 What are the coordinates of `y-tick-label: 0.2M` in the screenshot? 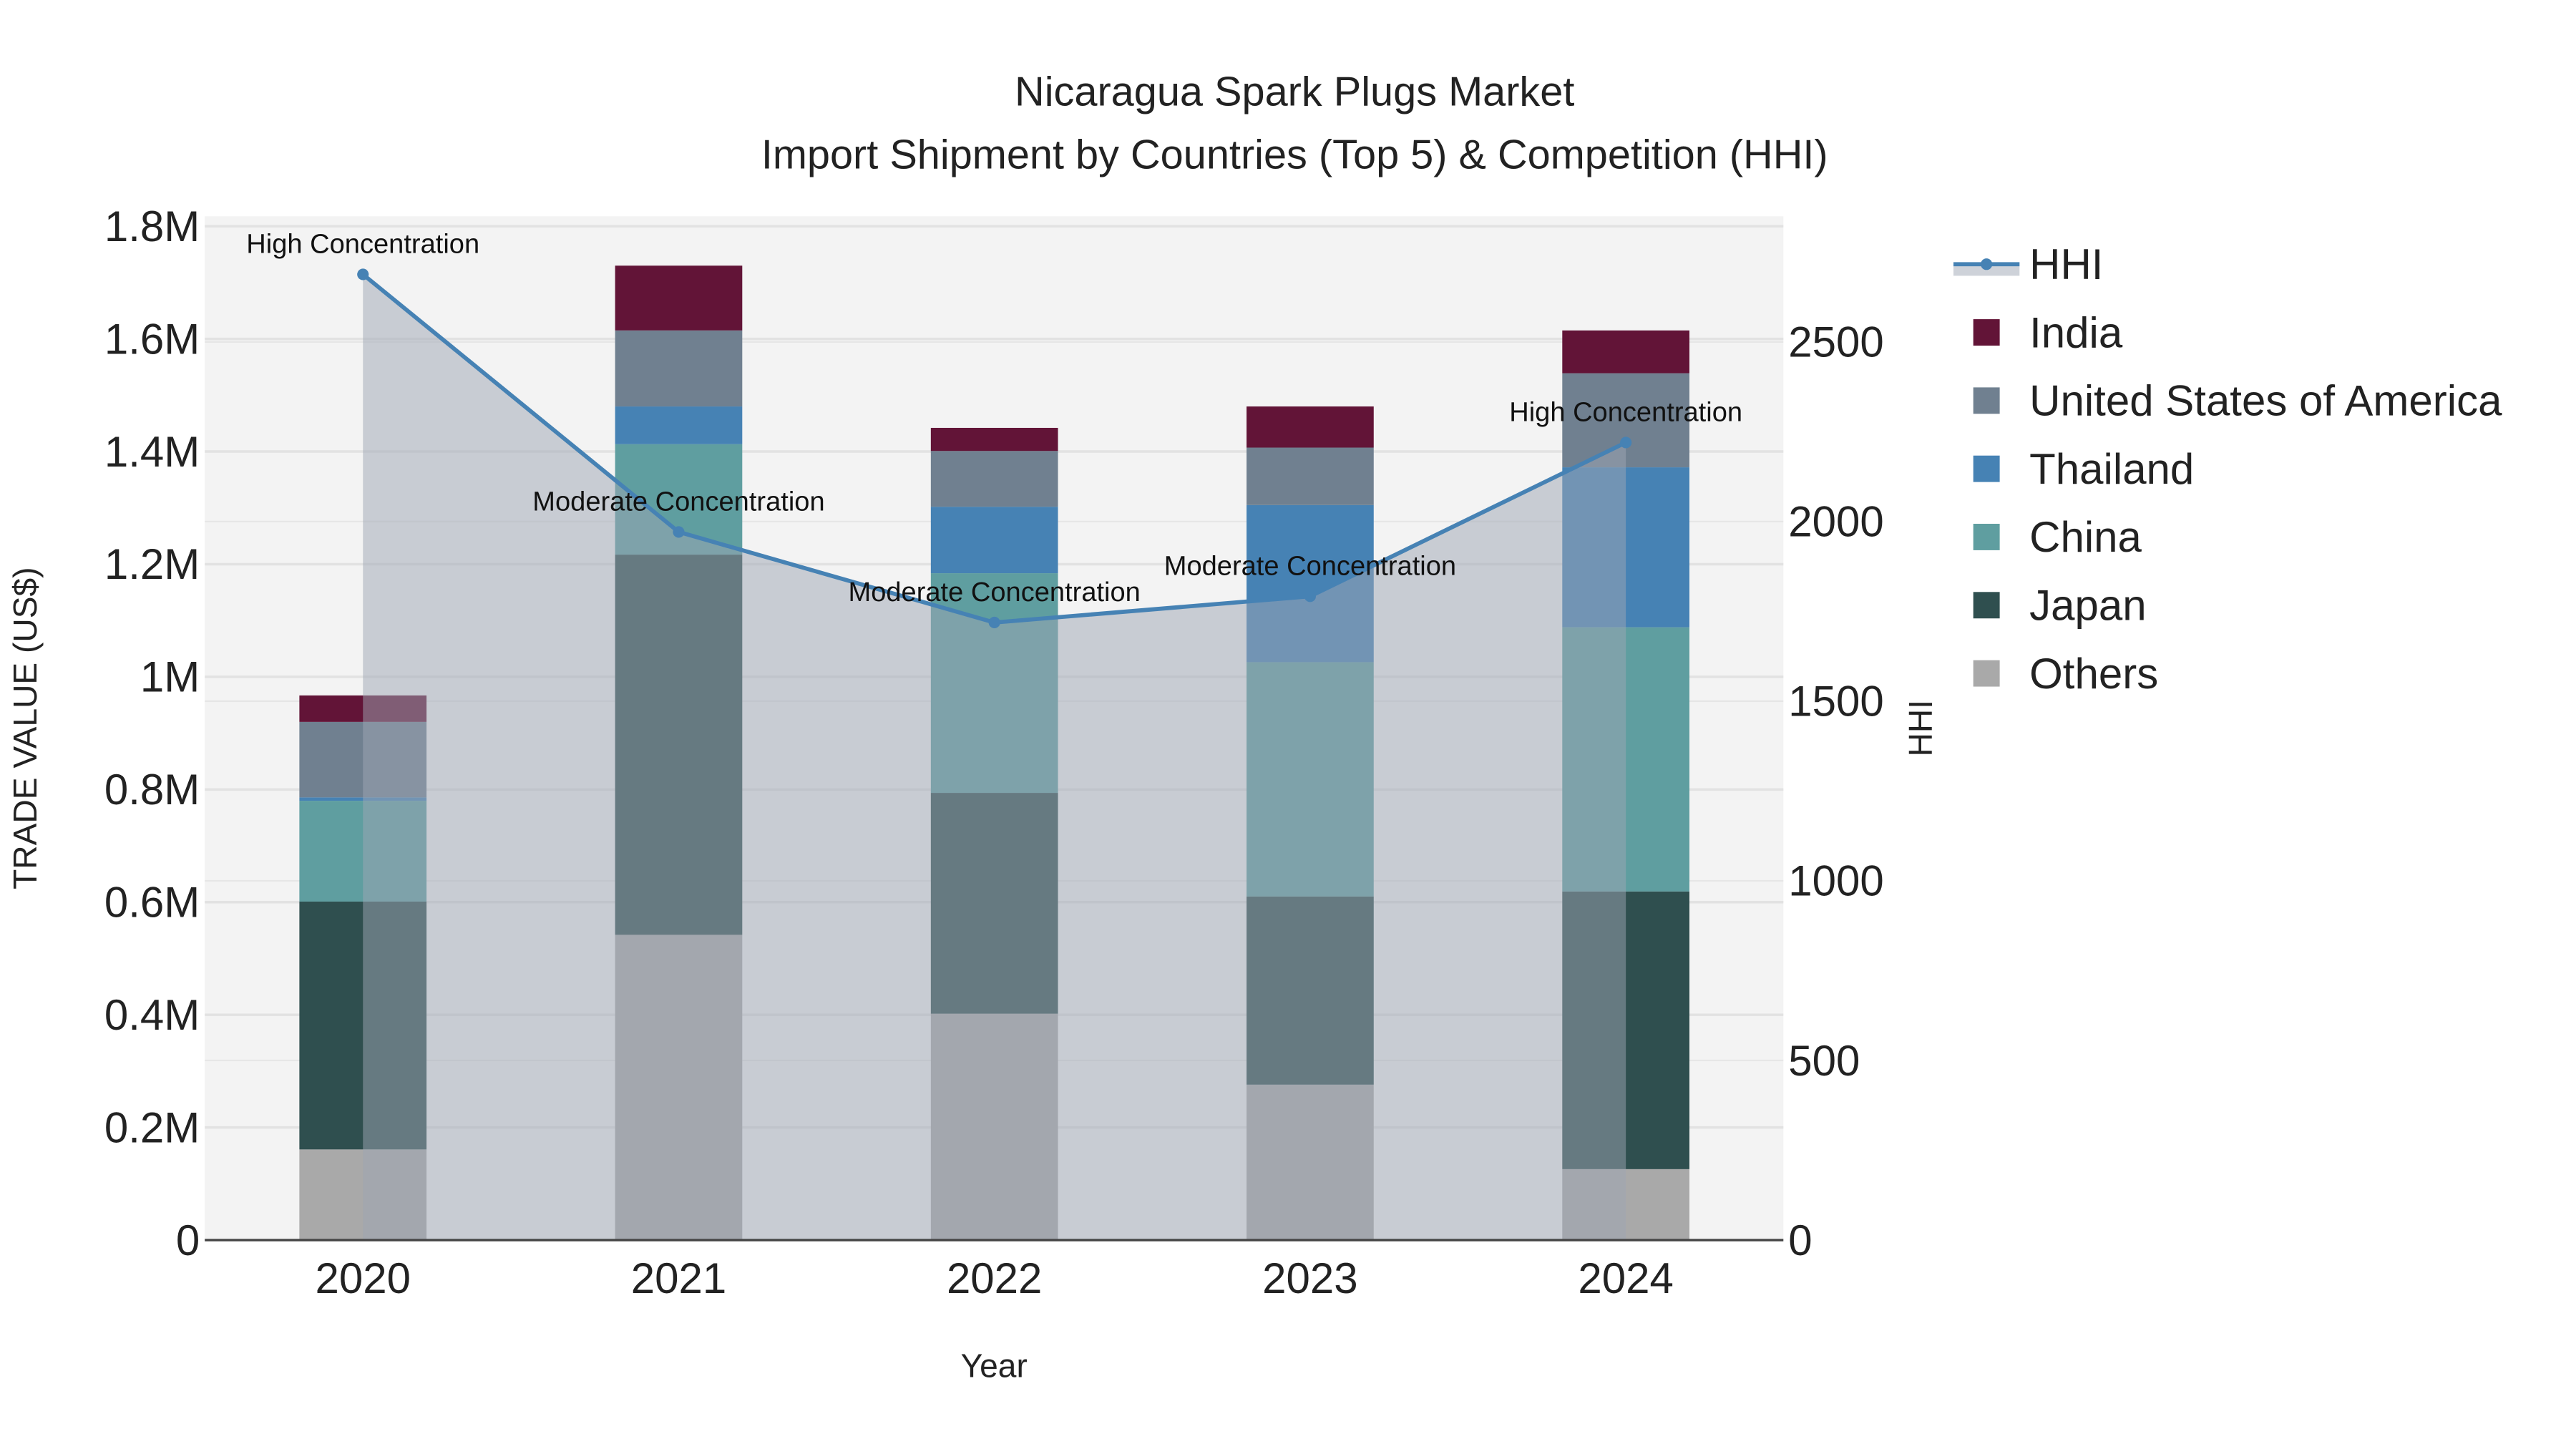 It's located at (152, 1127).